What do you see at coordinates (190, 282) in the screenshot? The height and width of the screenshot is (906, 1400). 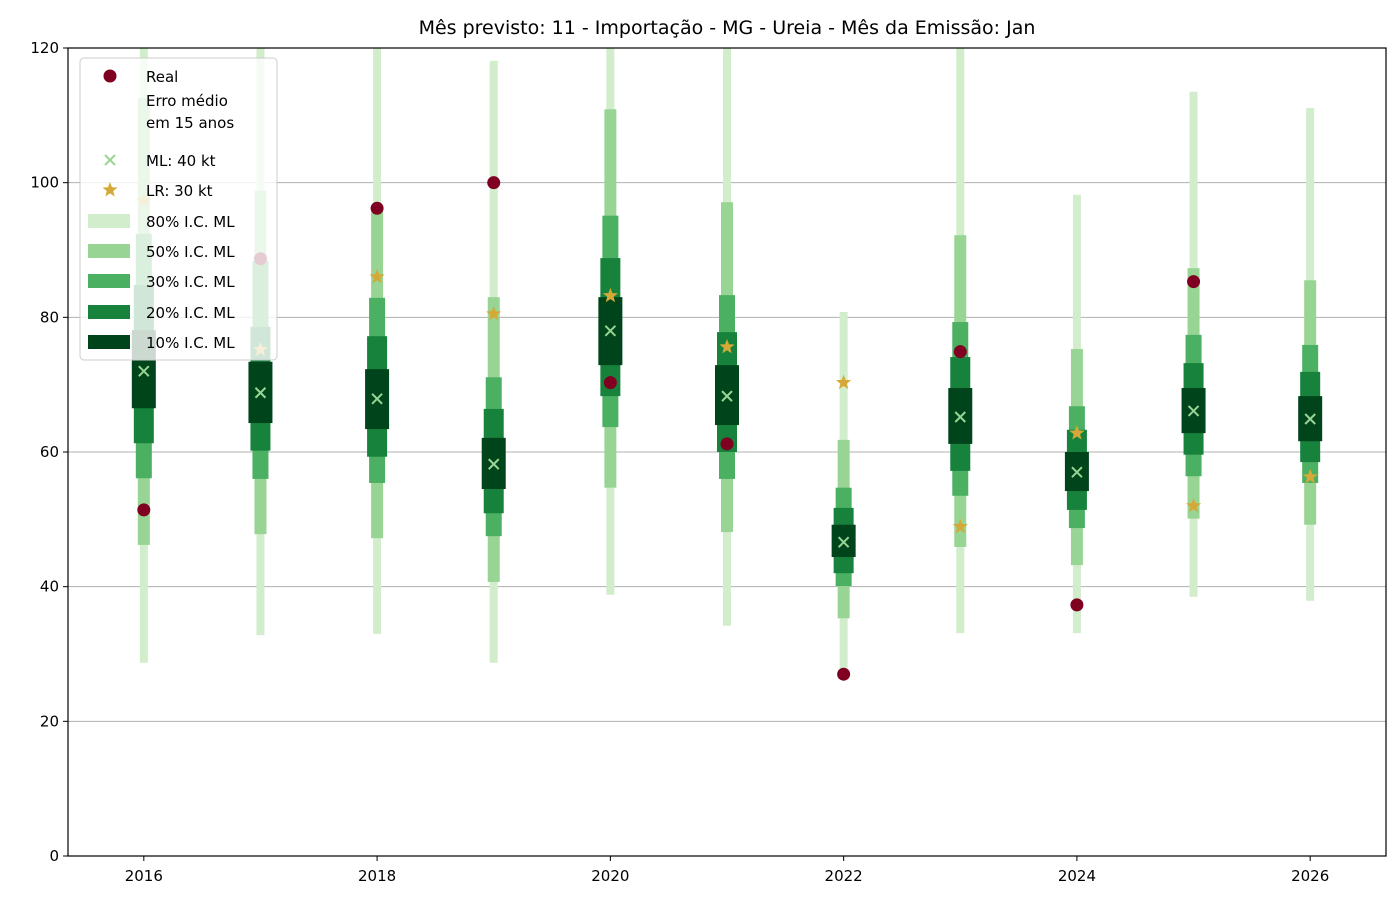 I see `legend-label: 30% I.C. ML` at bounding box center [190, 282].